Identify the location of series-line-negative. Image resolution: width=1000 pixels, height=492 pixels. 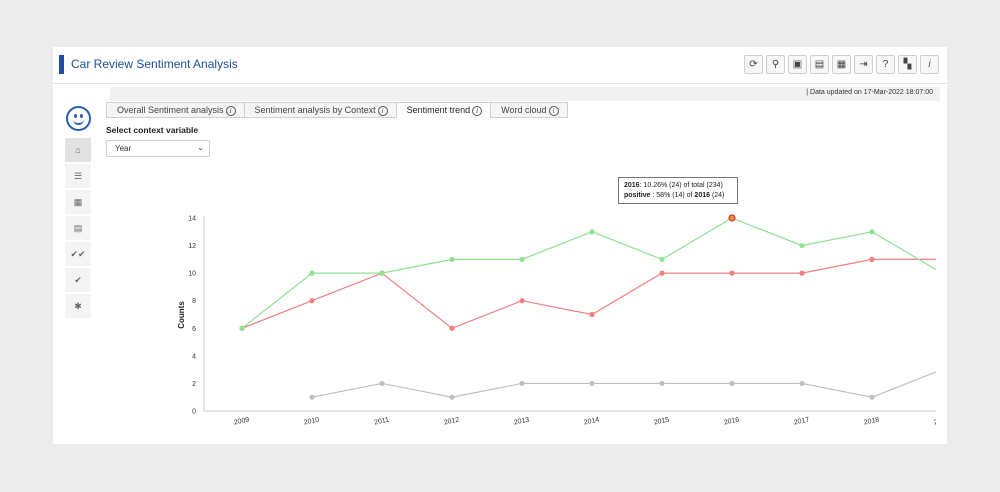
(588, 293).